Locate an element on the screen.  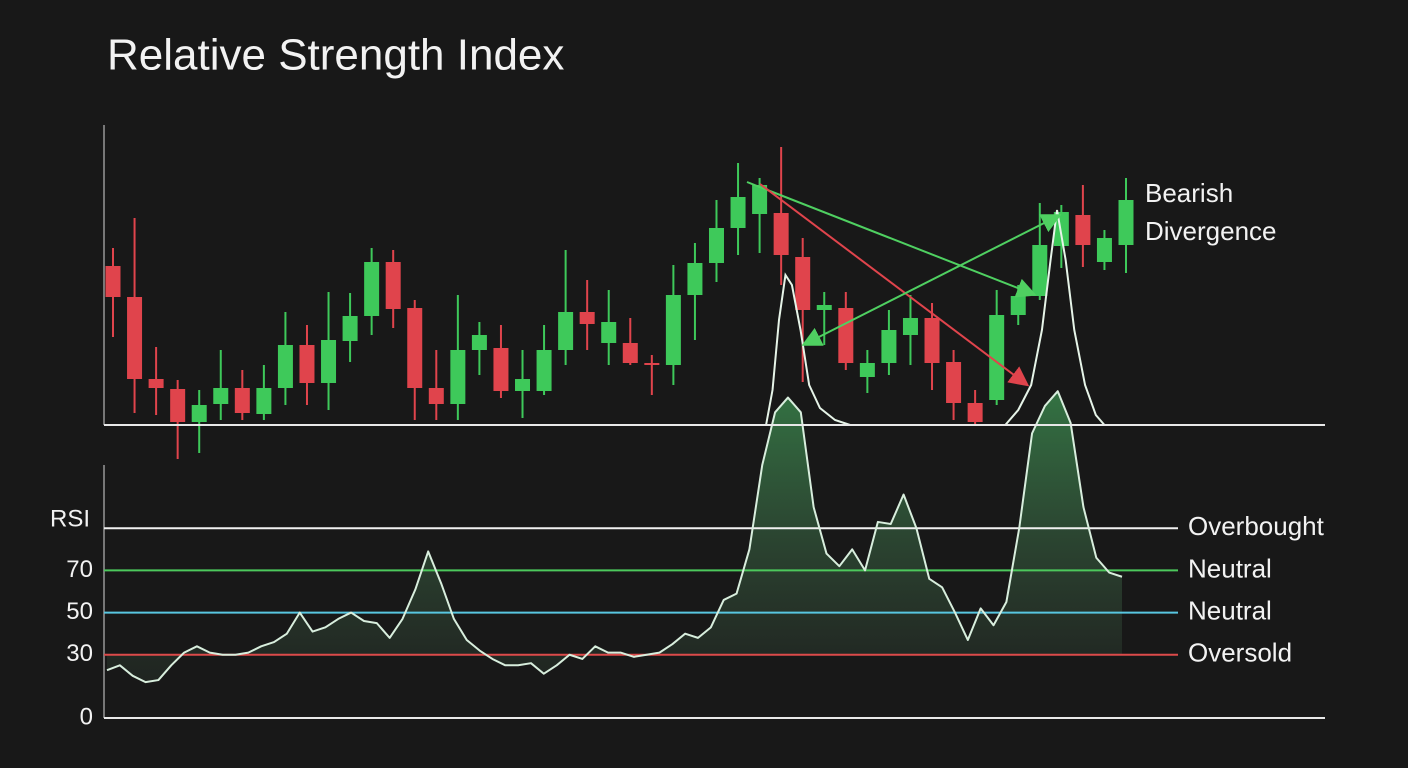
y-axis-label: RSI is located at coordinates (70, 518).